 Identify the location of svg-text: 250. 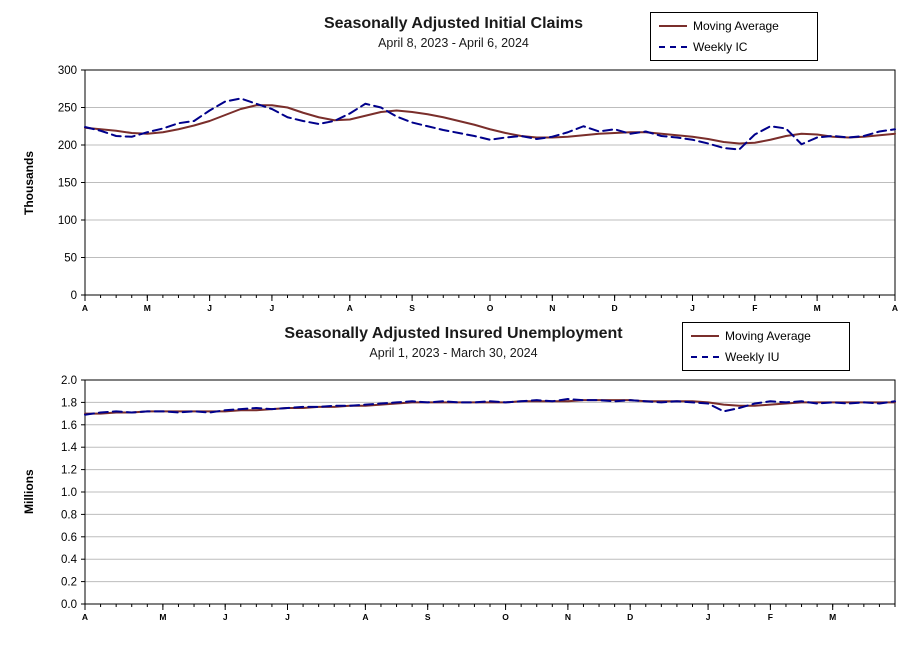
(67, 109).